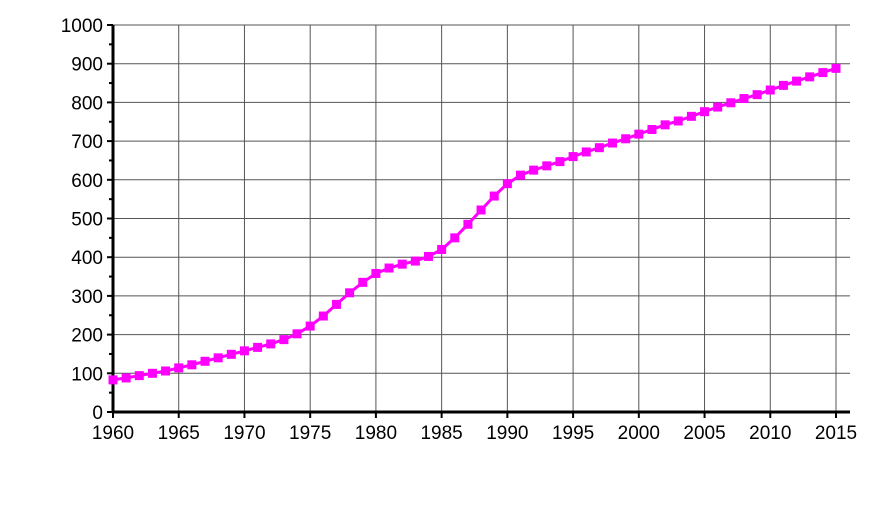 This screenshot has width=872, height=512. What do you see at coordinates (376, 273) in the screenshot?
I see `data-point-1980` at bounding box center [376, 273].